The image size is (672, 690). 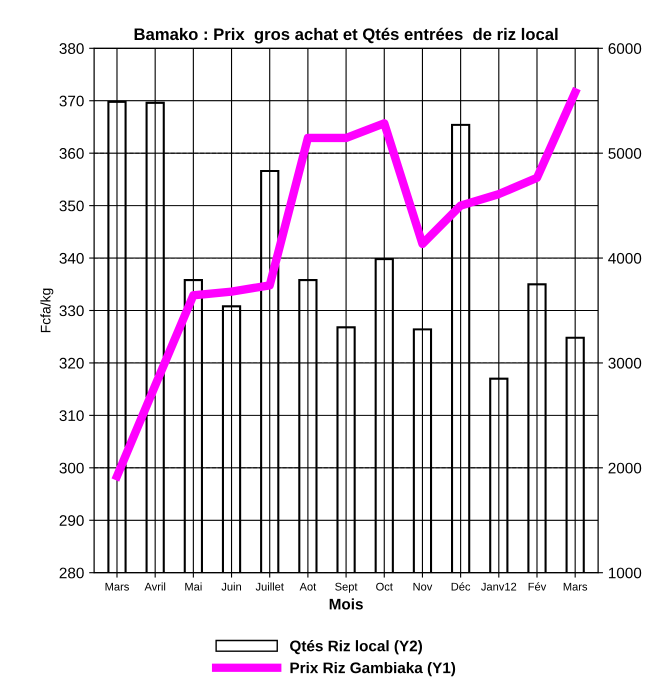 What do you see at coordinates (71, 101) in the screenshot?
I see `y-tick-label: 370` at bounding box center [71, 101].